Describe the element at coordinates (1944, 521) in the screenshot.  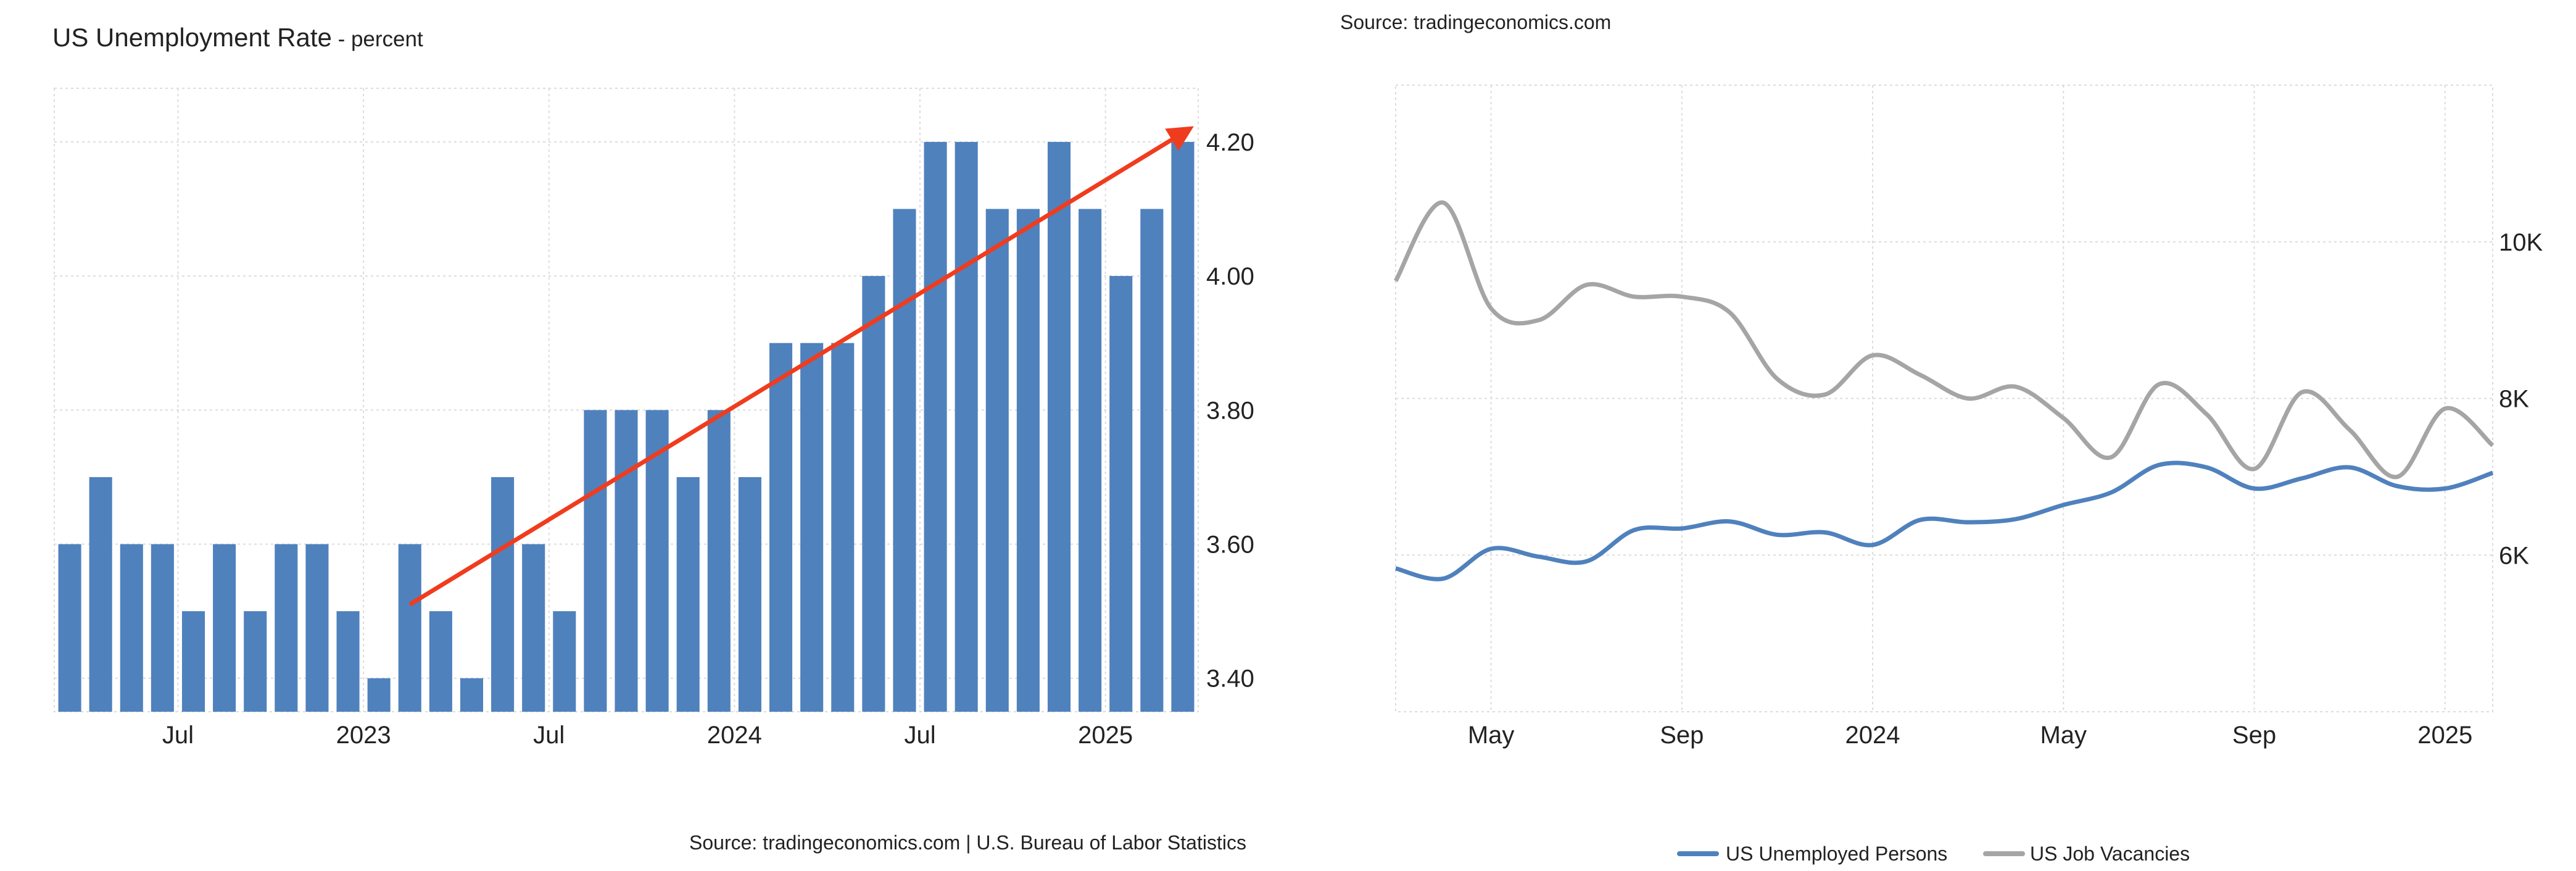
I see `series-line-unemployed` at that location.